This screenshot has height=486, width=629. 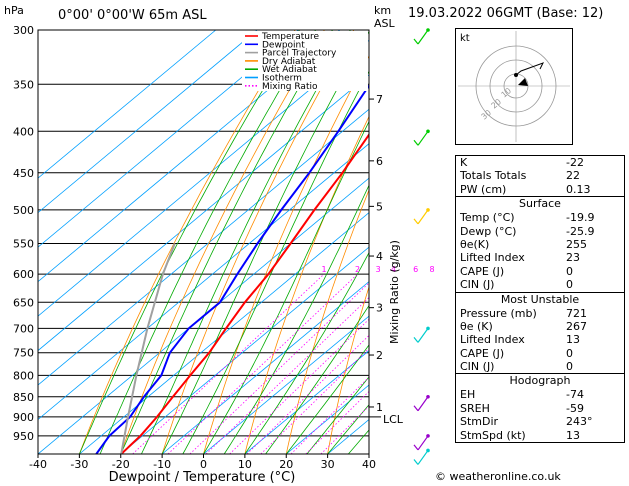 What do you see at coordinates (522, 395) in the screenshot?
I see `hodo-row-eh: EH -74` at bounding box center [522, 395].